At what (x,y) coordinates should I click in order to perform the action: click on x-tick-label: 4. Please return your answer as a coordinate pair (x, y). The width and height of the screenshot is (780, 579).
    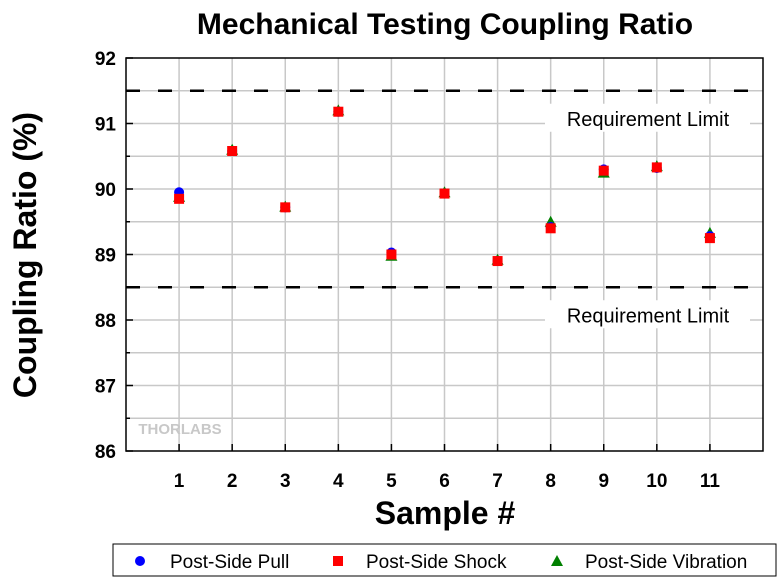
    Looking at the image, I should click on (338, 481).